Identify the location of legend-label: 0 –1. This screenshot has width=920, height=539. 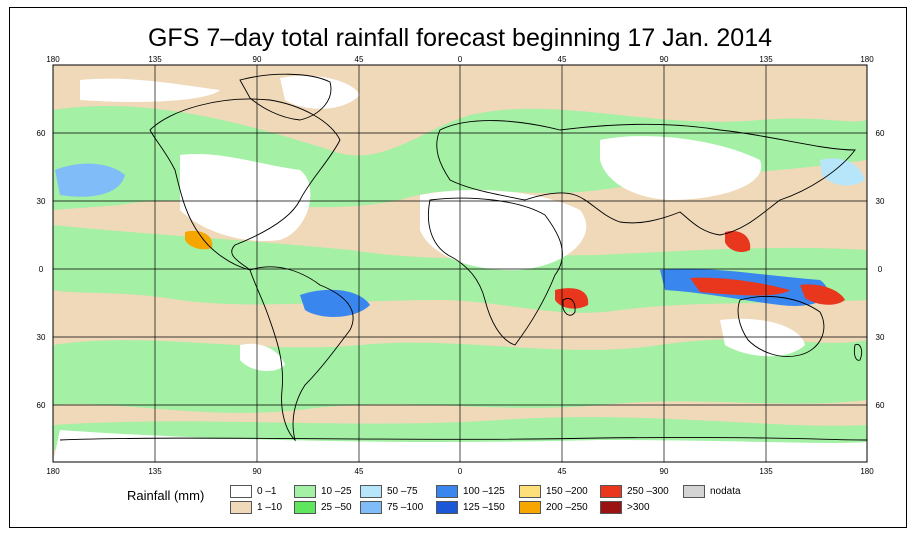
(267, 491).